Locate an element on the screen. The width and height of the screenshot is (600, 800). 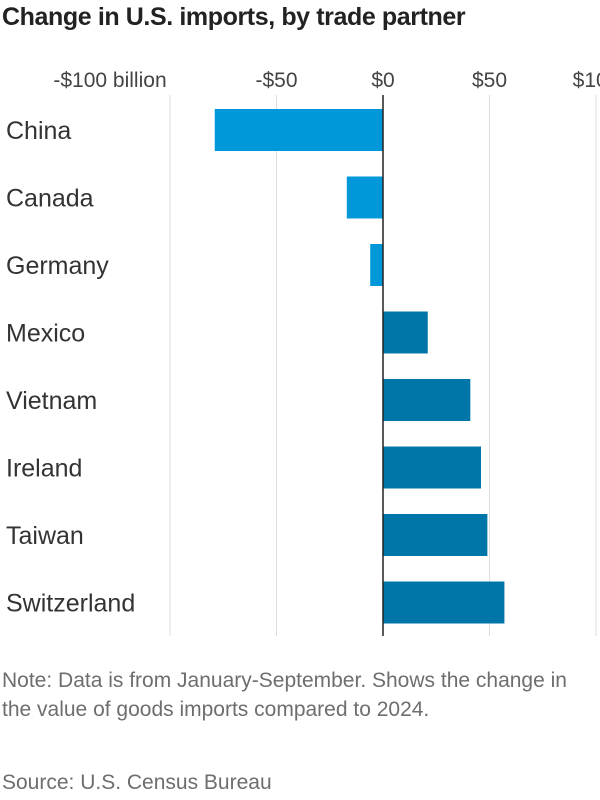
bar-taiwan is located at coordinates (435, 535).